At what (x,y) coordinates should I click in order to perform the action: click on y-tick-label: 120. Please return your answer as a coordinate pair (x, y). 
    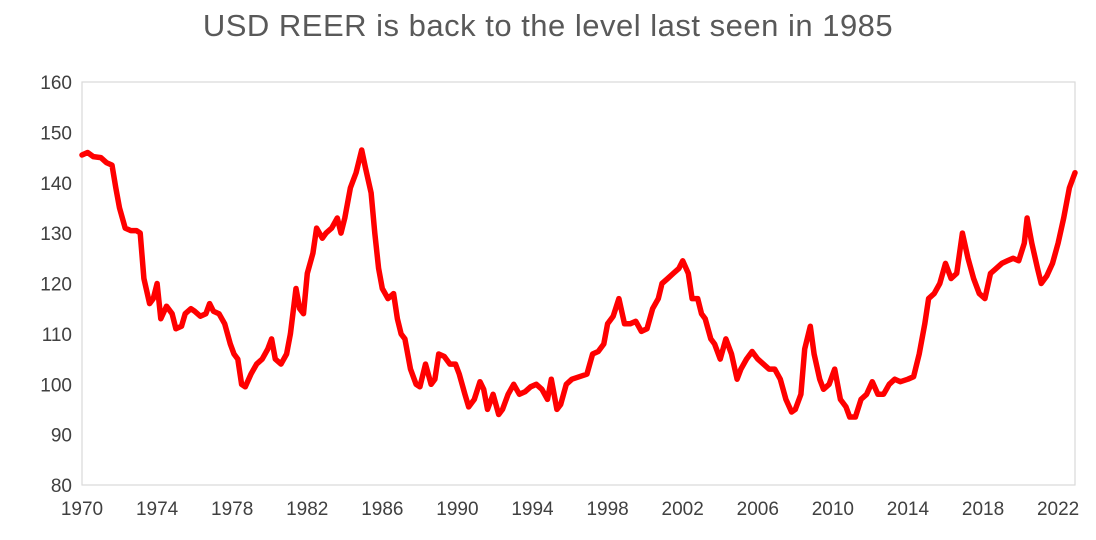
    Looking at the image, I should click on (56, 285).